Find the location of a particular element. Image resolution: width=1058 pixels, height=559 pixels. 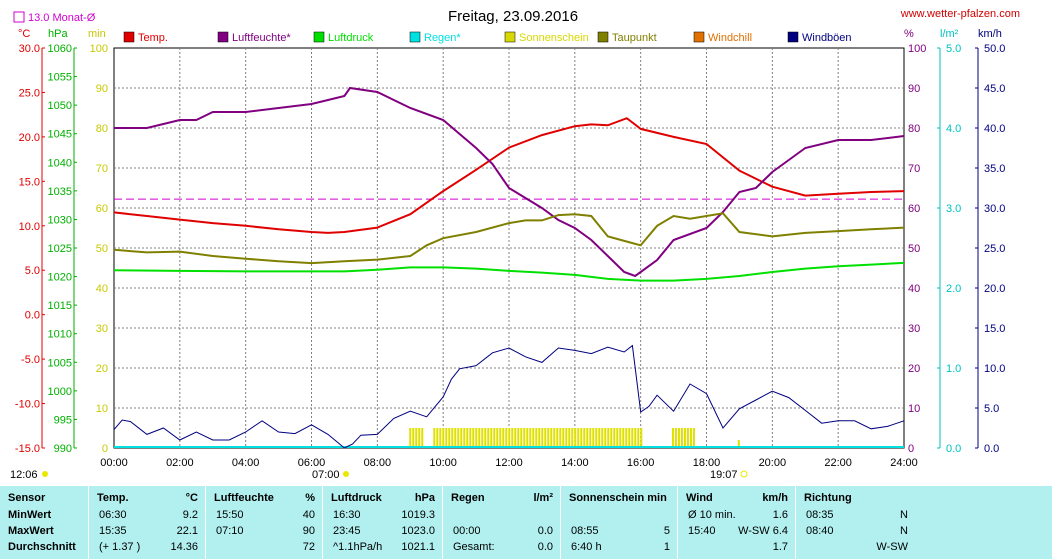

legend-label: Luftfeuchte* is located at coordinates (261, 38).